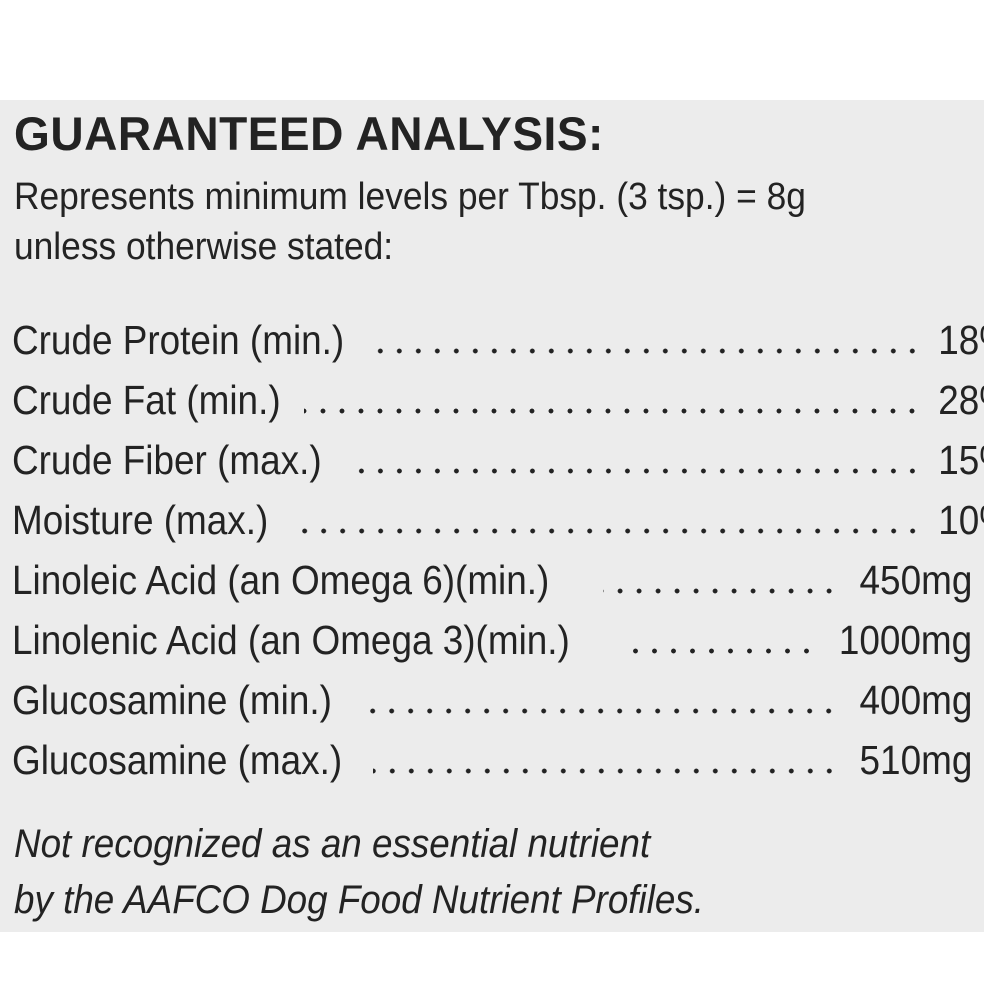 The width and height of the screenshot is (984, 984). What do you see at coordinates (498, 760) in the screenshot?
I see `analysis-row: Glucosamine (max.) 510mg(6.4%` at bounding box center [498, 760].